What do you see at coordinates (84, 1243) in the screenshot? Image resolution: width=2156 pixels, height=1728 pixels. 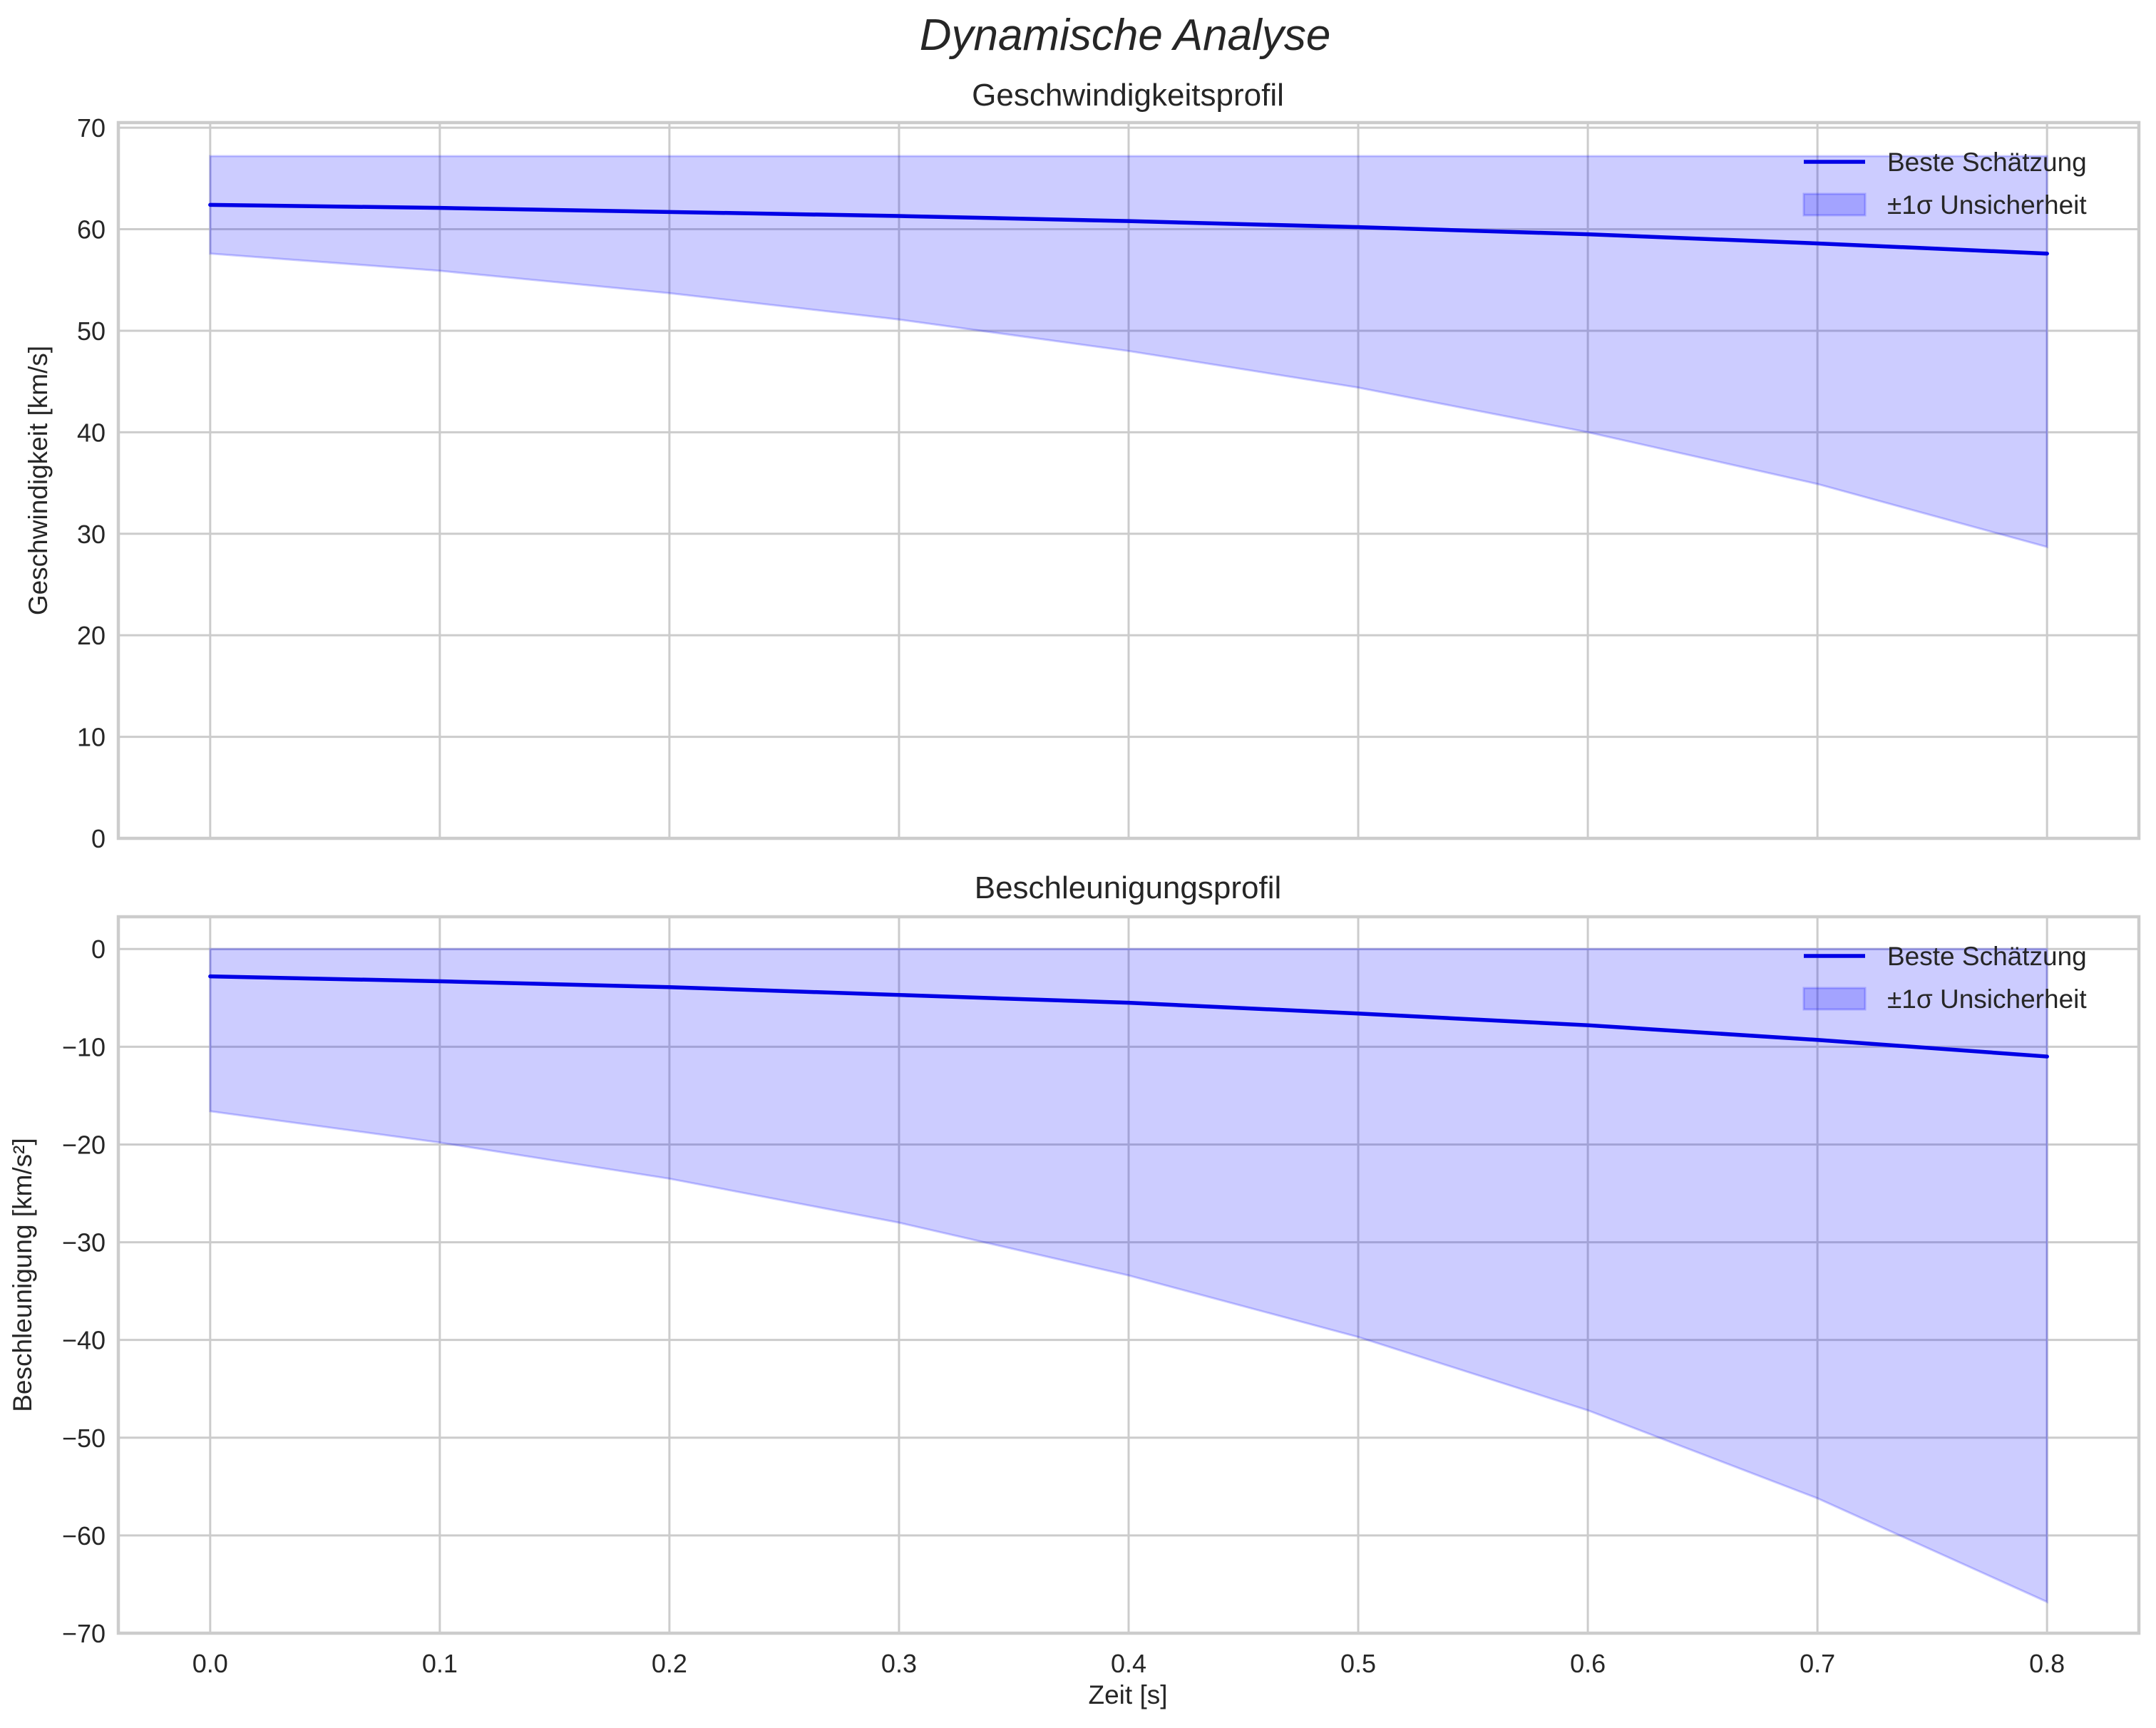 I see `y-tick-label: −30` at bounding box center [84, 1243].